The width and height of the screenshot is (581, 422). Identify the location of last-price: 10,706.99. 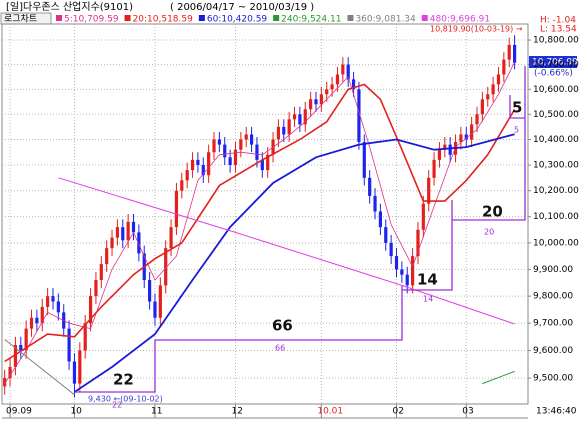
(555, 63).